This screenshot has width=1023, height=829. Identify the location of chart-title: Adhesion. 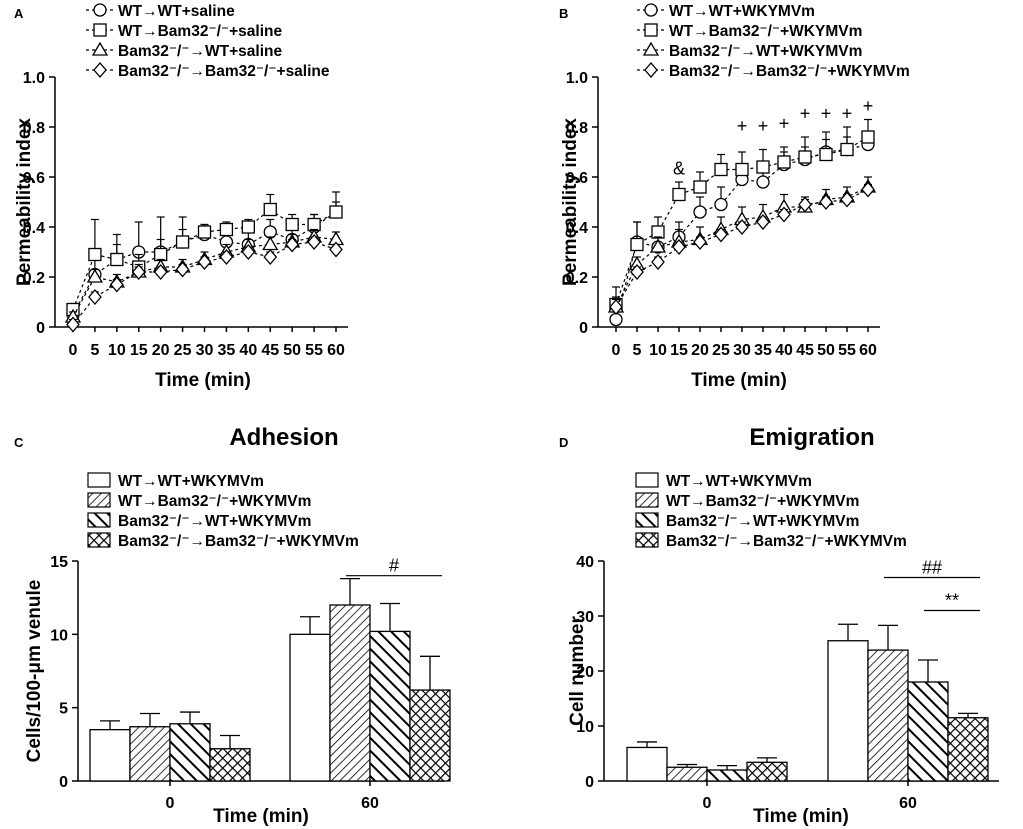
(283, 437).